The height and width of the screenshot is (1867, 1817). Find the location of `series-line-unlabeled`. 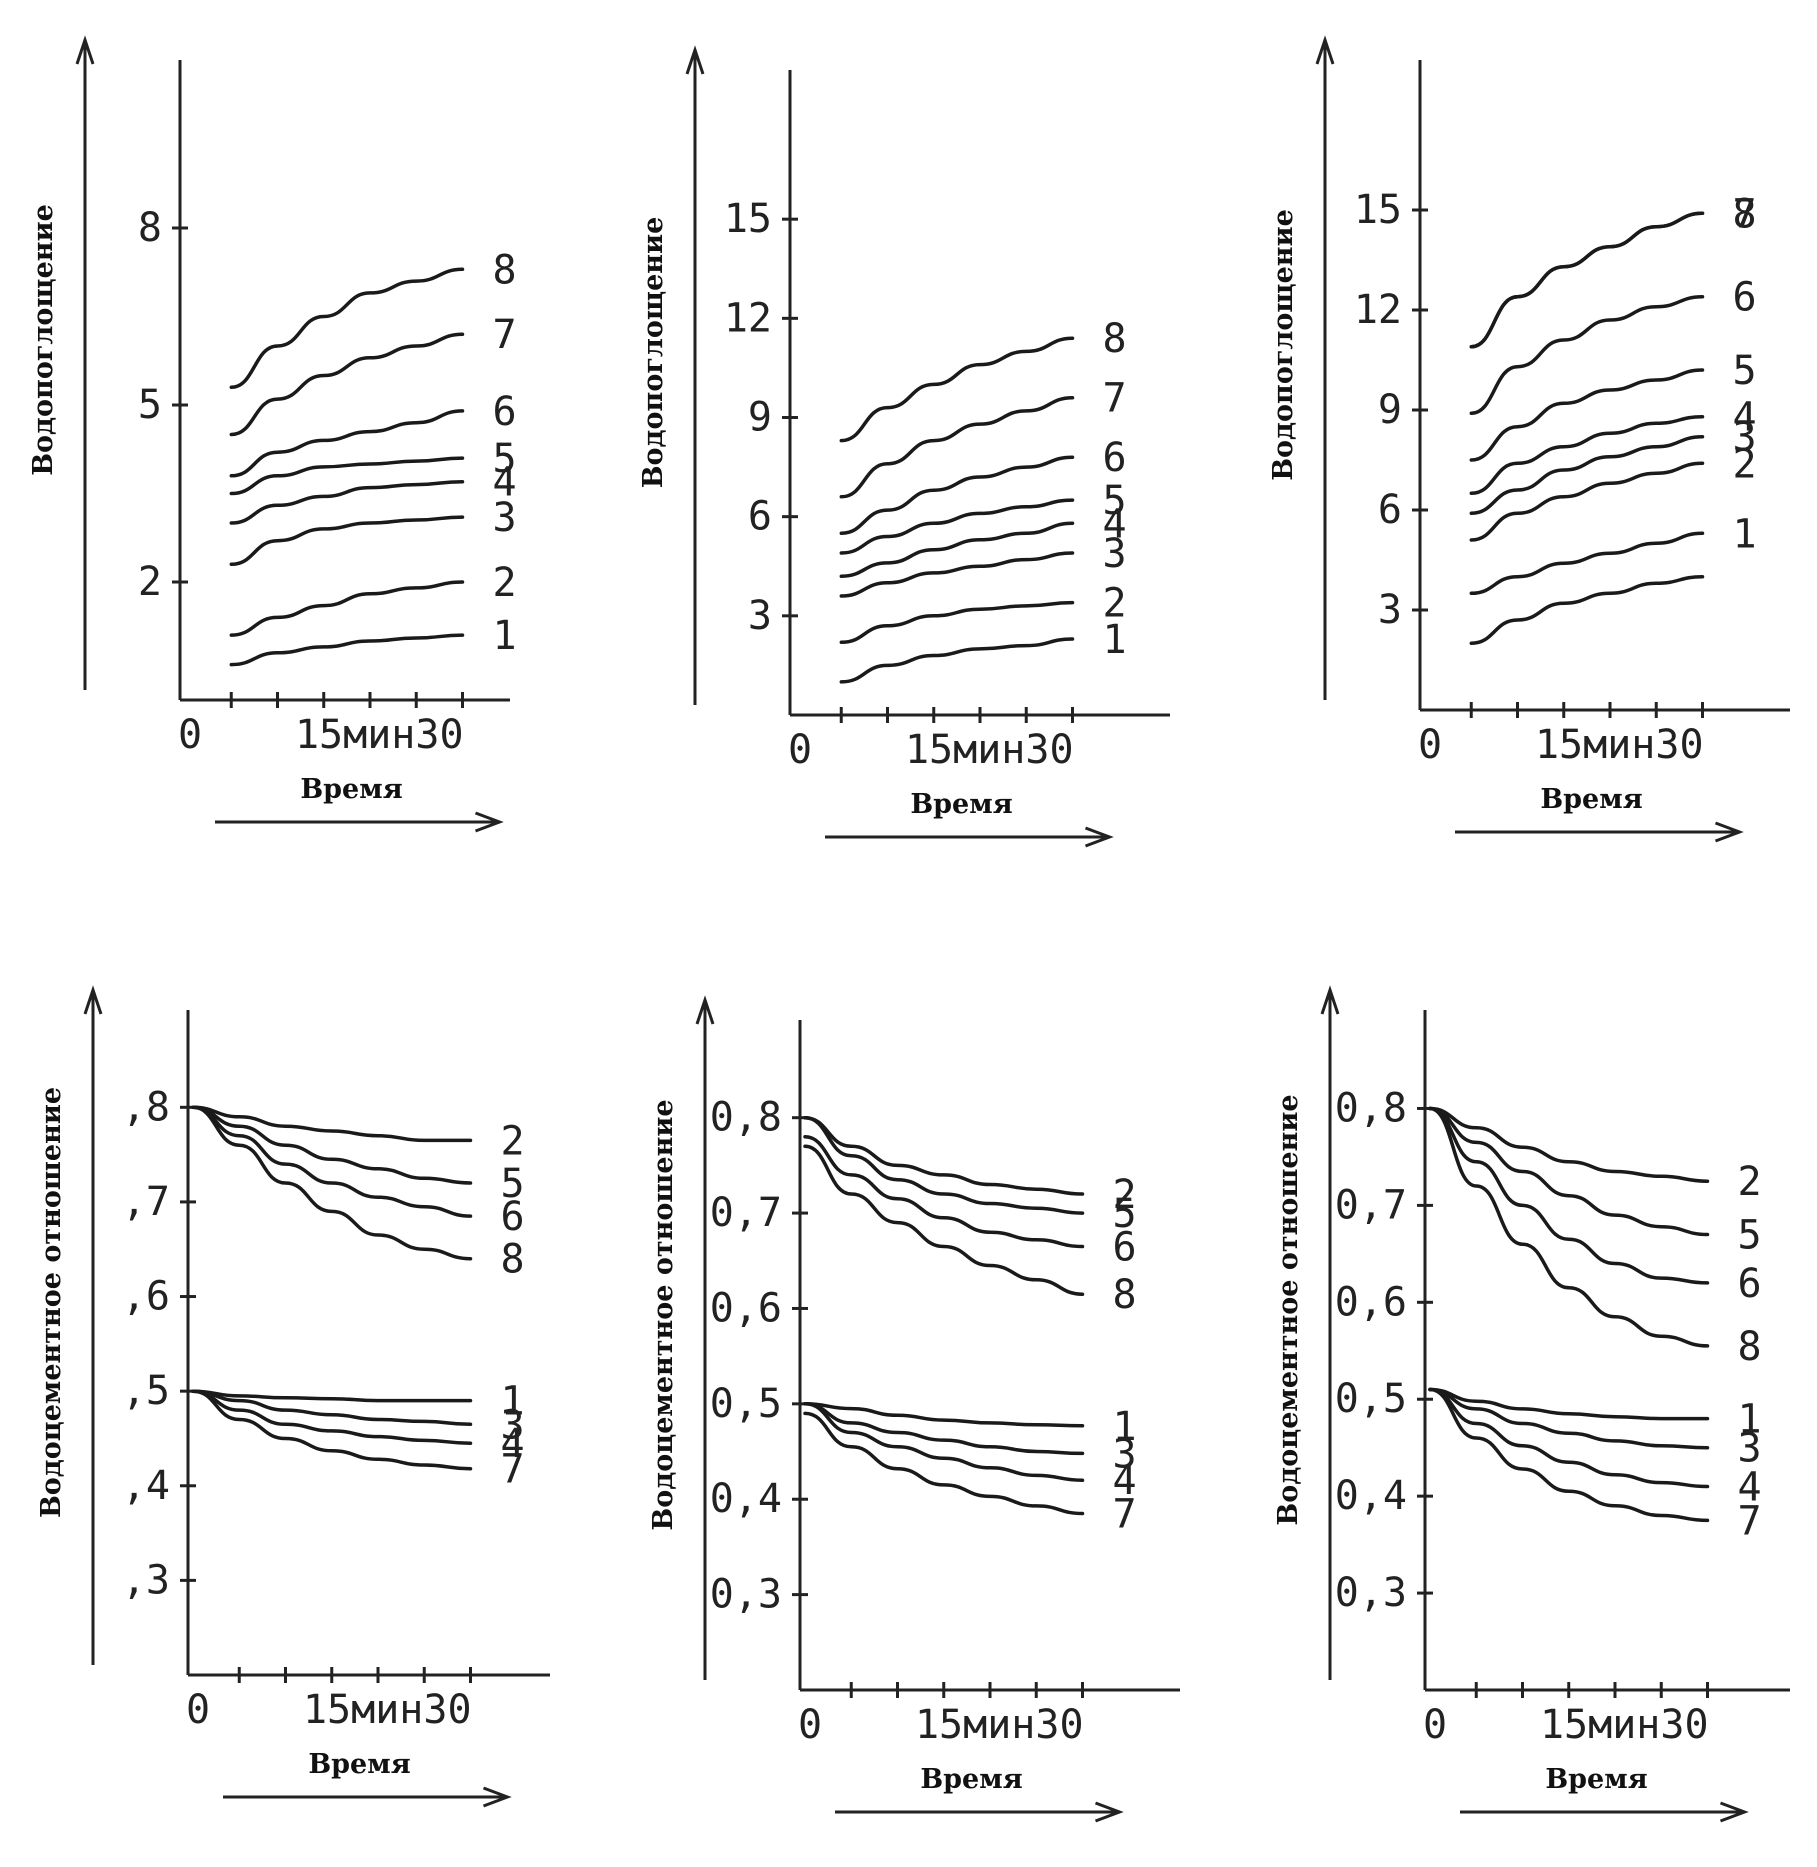

series-line-unlabeled is located at coordinates (1587, 610).